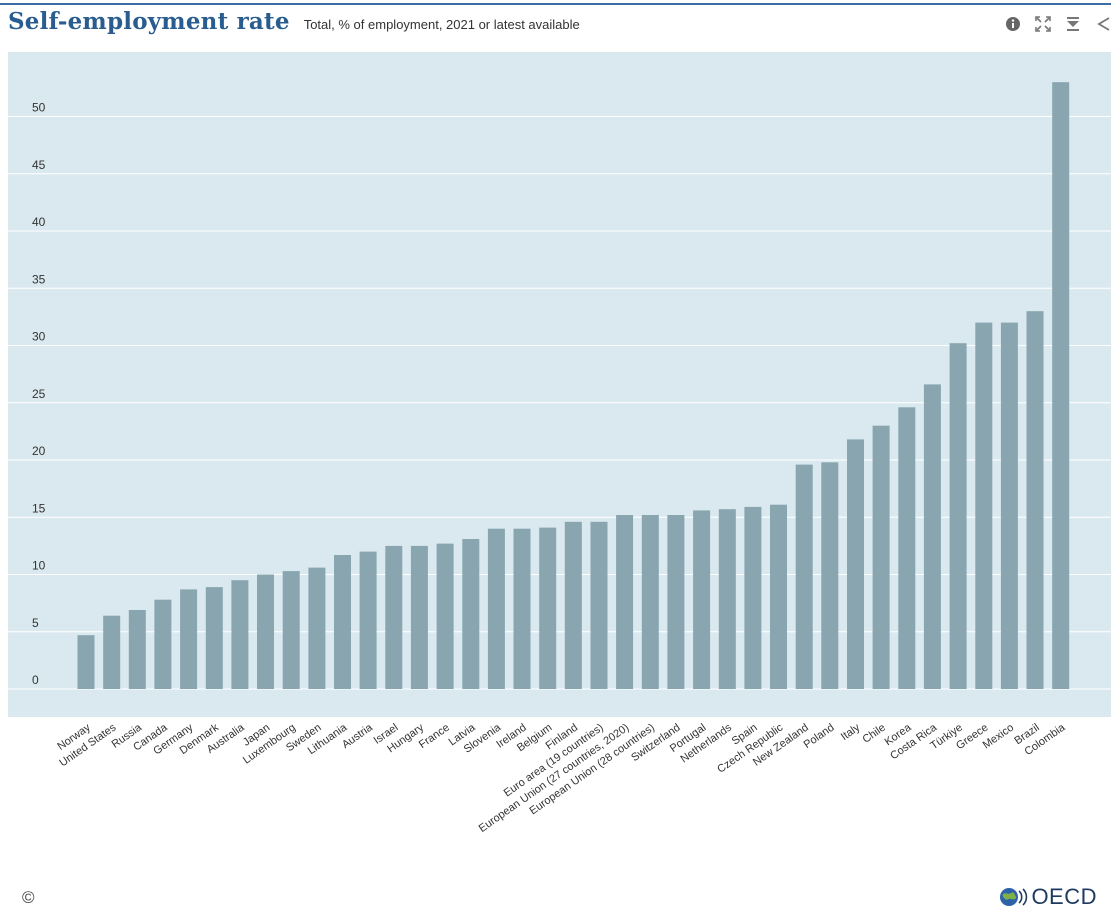  Describe the element at coordinates (149, 21) in the screenshot. I see `chart-title: Self-employment rate` at that location.